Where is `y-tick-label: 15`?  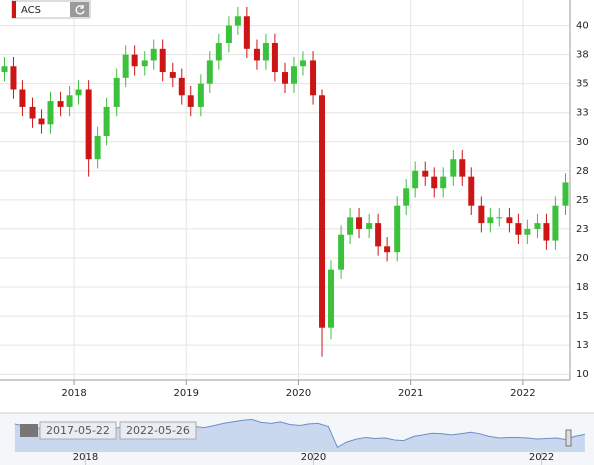
y-tick-label: 15 is located at coordinates (582, 316).